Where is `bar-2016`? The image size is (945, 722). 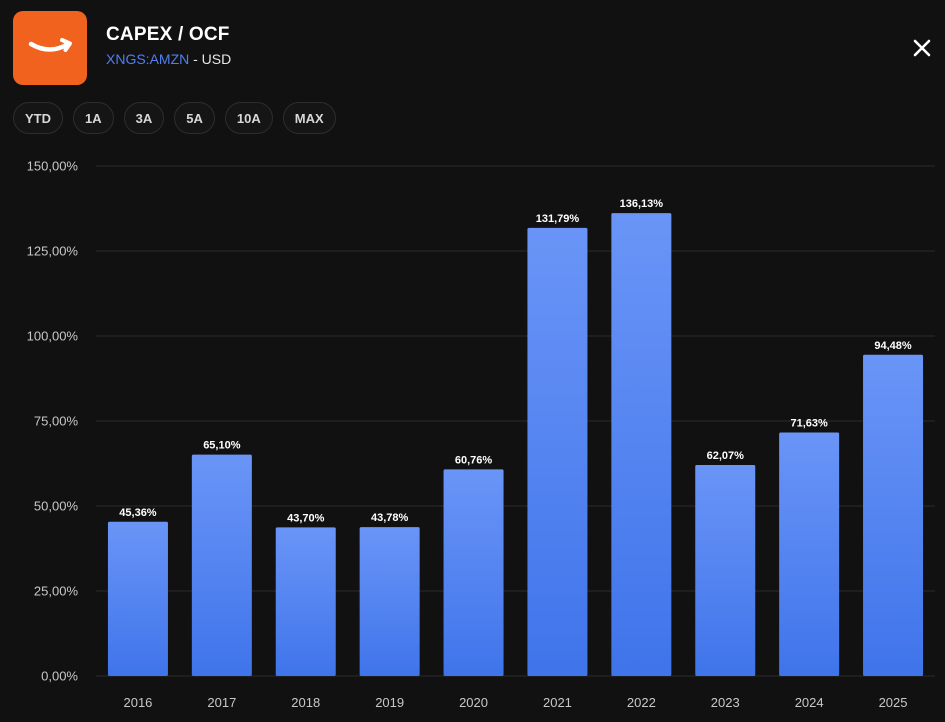
bar-2016 is located at coordinates (137, 598).